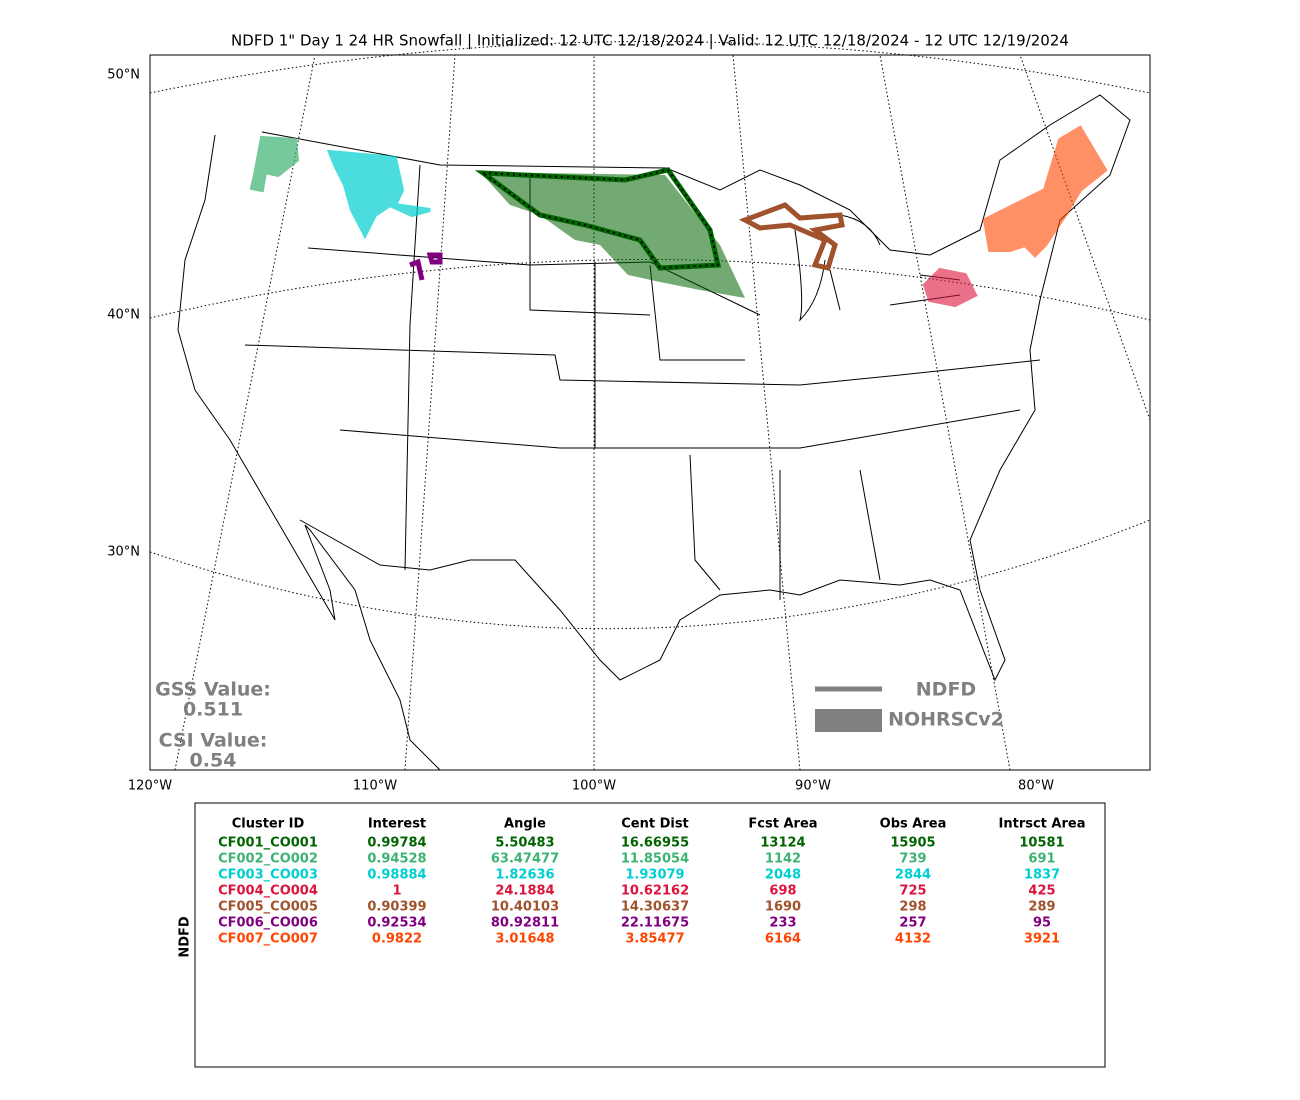  Describe the element at coordinates (1041, 907) in the screenshot. I see `table-cell: 289` at that location.